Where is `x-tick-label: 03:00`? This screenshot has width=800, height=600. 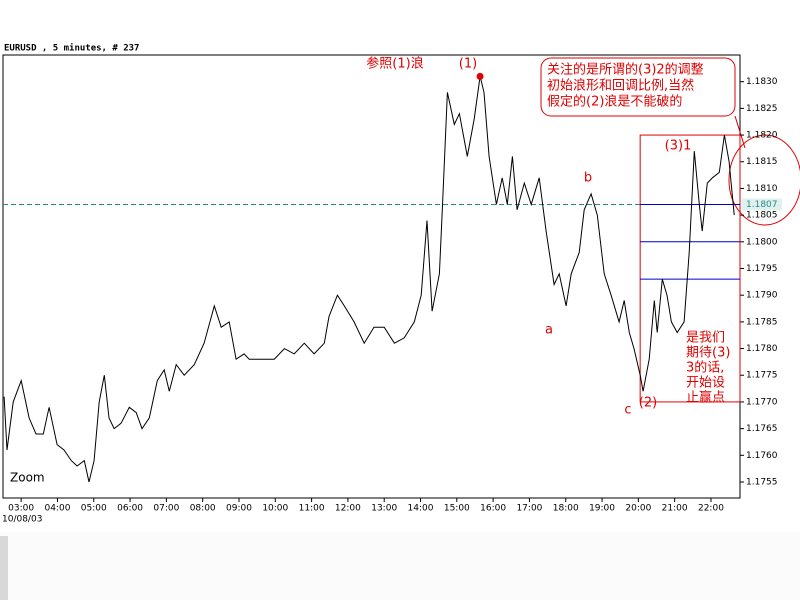 x-tick-label: 03:00 is located at coordinates (21, 509).